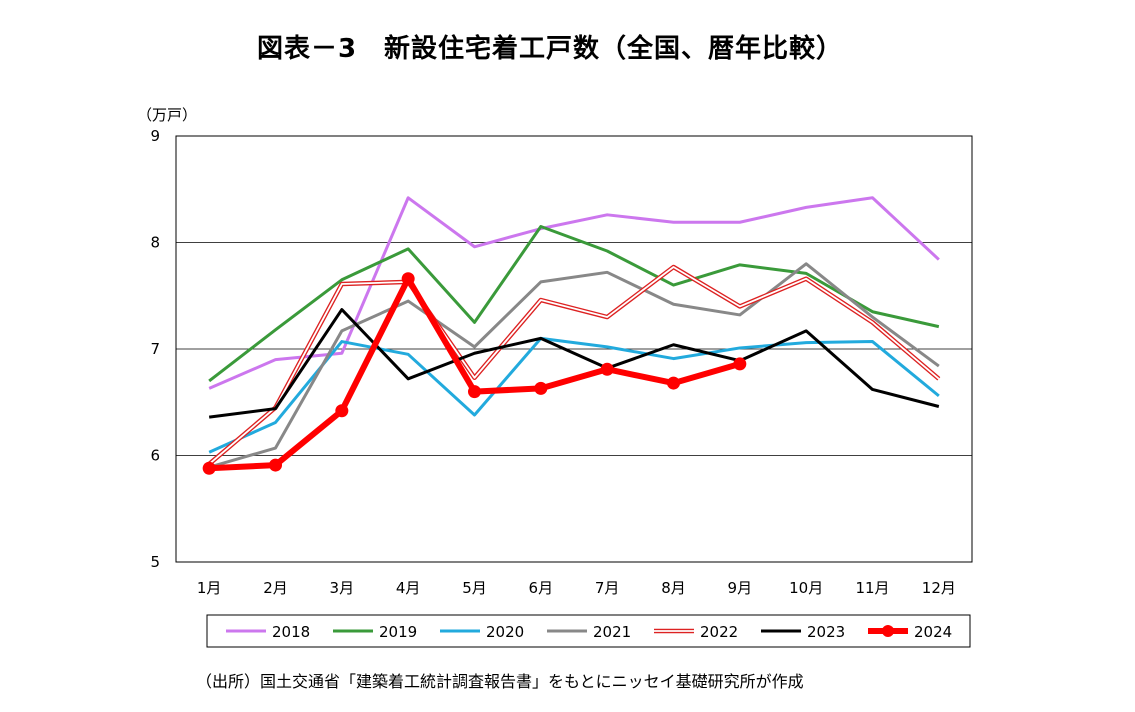  I want to click on legend-label: 2021, so click(612, 632).